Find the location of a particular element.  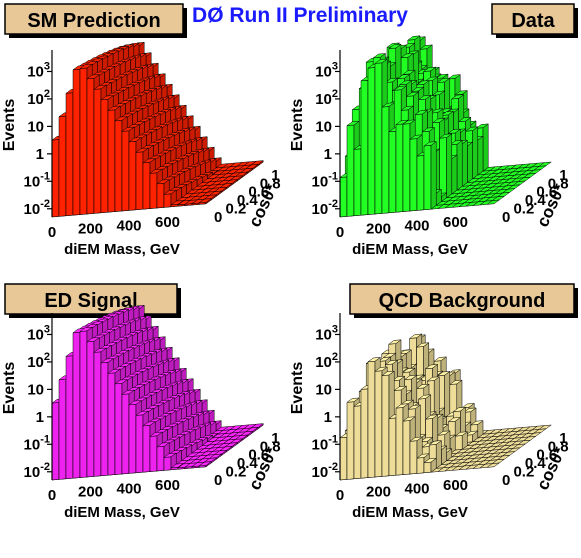

y-tick-label: 10² is located at coordinates (38, 361).